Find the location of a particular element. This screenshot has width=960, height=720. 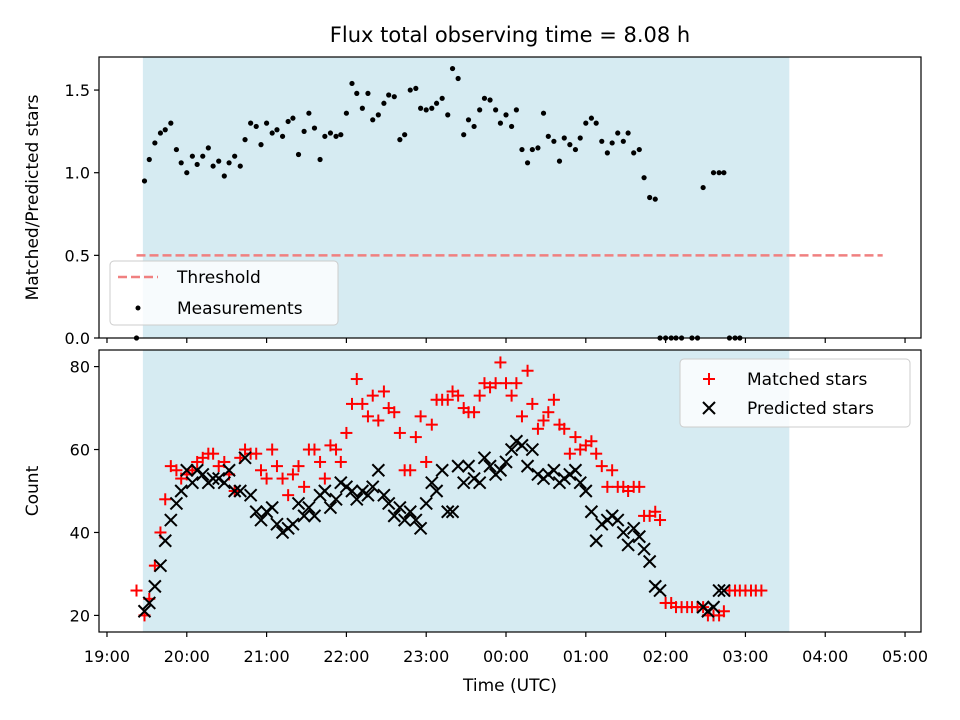

ratio-x-ticks is located at coordinates (506, 340).